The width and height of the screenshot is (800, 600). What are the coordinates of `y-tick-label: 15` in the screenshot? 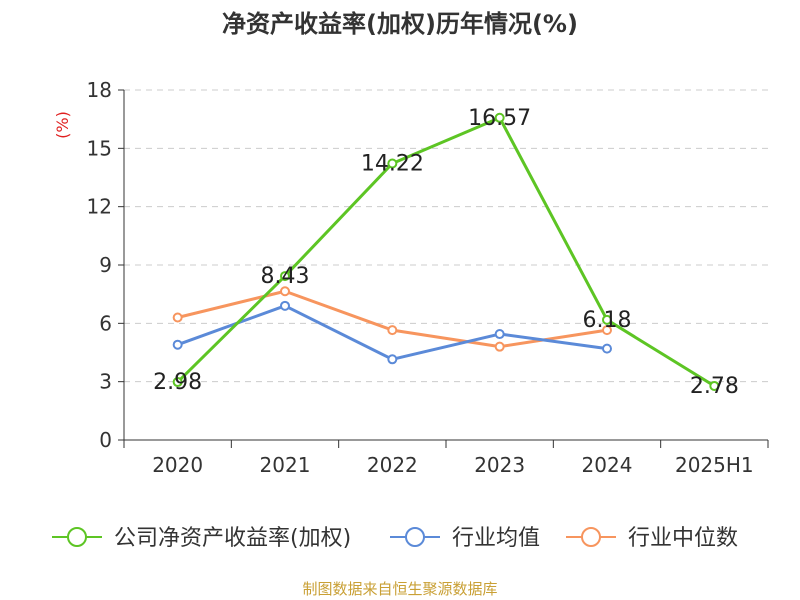 It's located at (99, 148).